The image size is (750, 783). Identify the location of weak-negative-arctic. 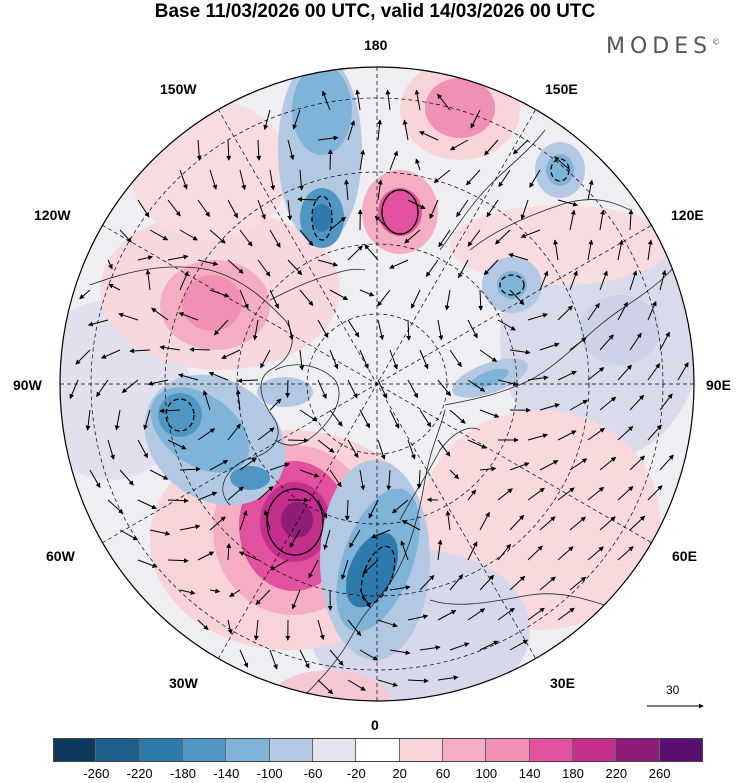
(285, 392).